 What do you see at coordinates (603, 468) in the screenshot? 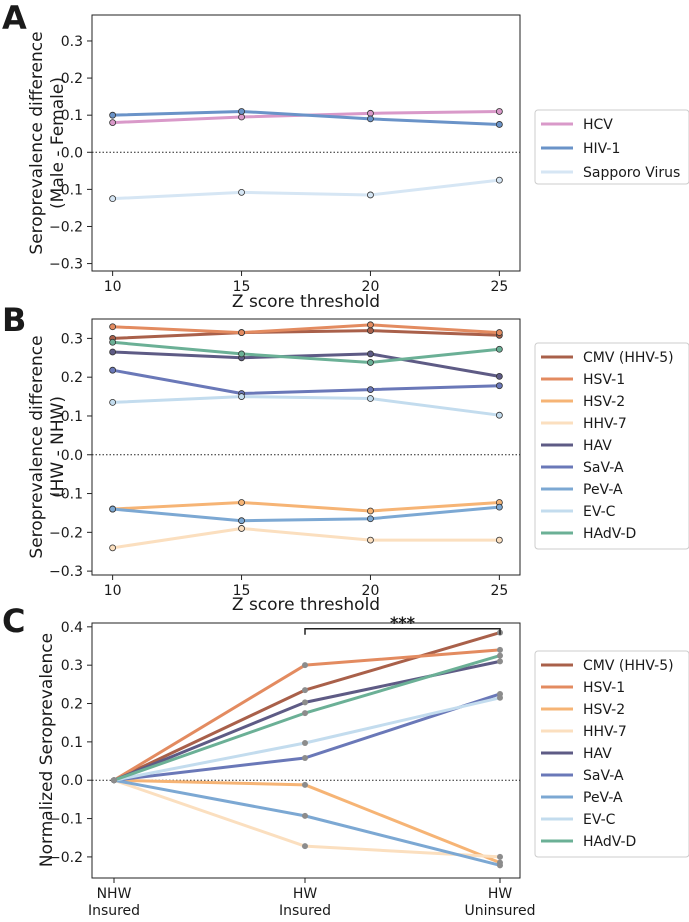
I see `panel-b-legend-label-sav-a: SaV-A` at bounding box center [603, 468].